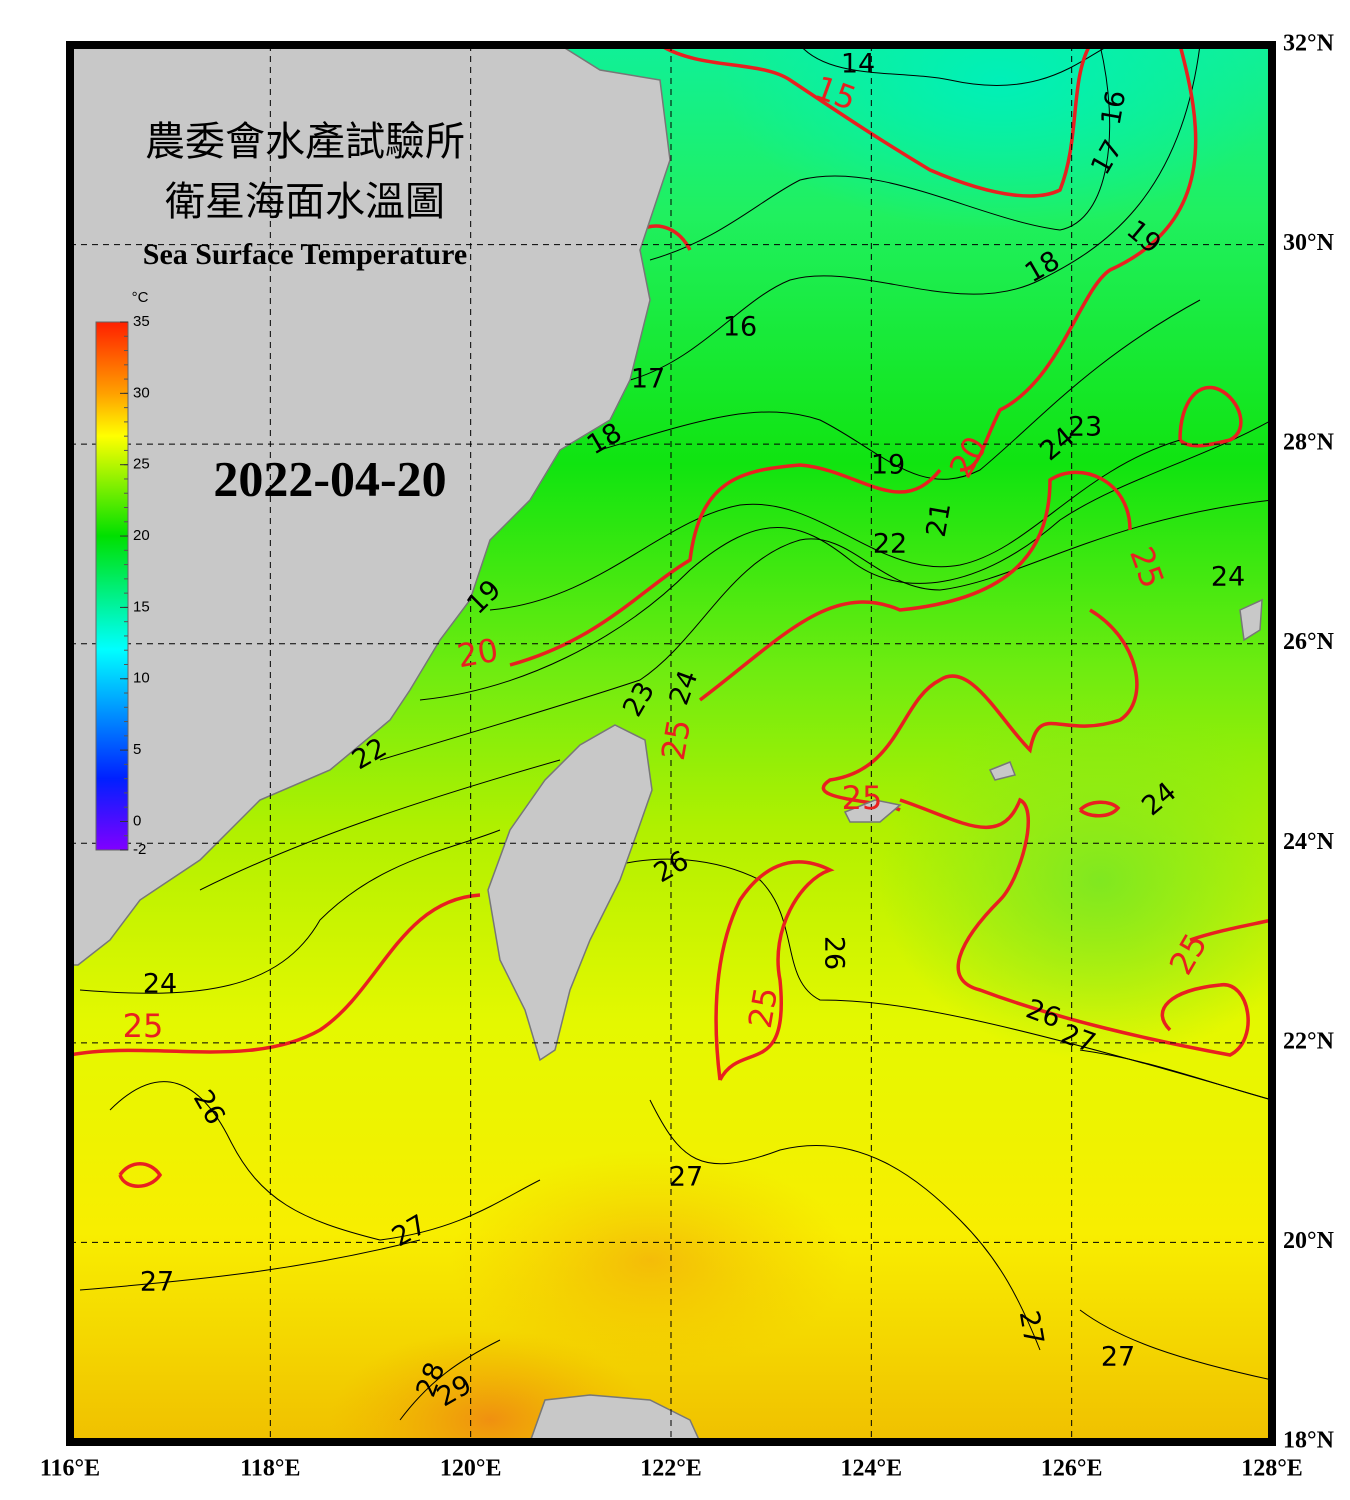 The height and width of the screenshot is (1500, 1350). I want to click on luzon, so click(615, 1418).